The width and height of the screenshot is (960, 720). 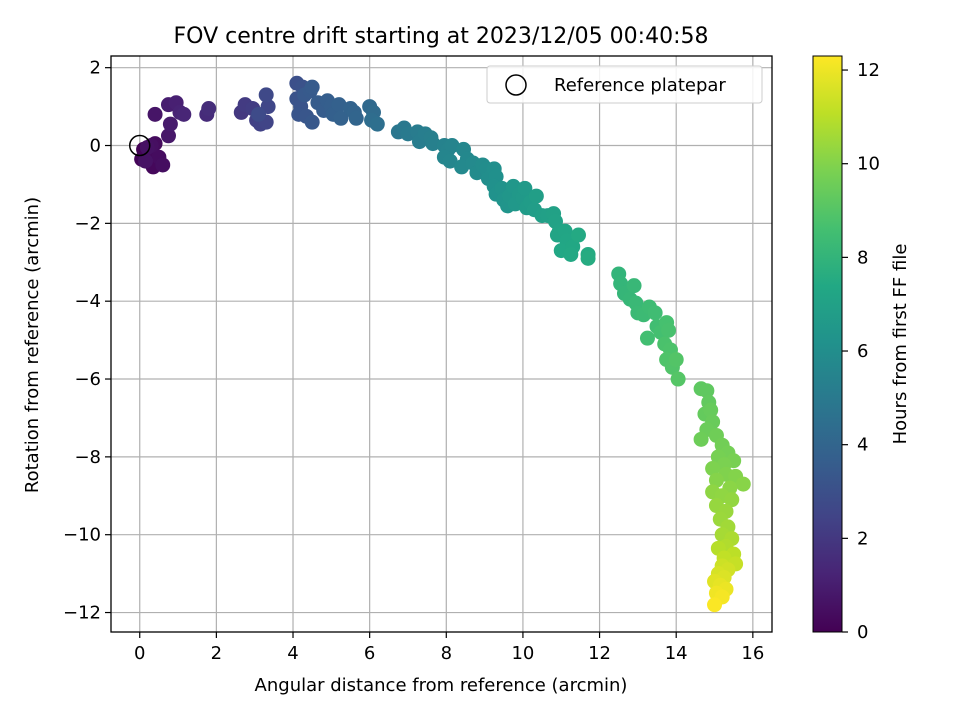 What do you see at coordinates (752, 653) in the screenshot?
I see `x-tick-label: 16` at bounding box center [752, 653].